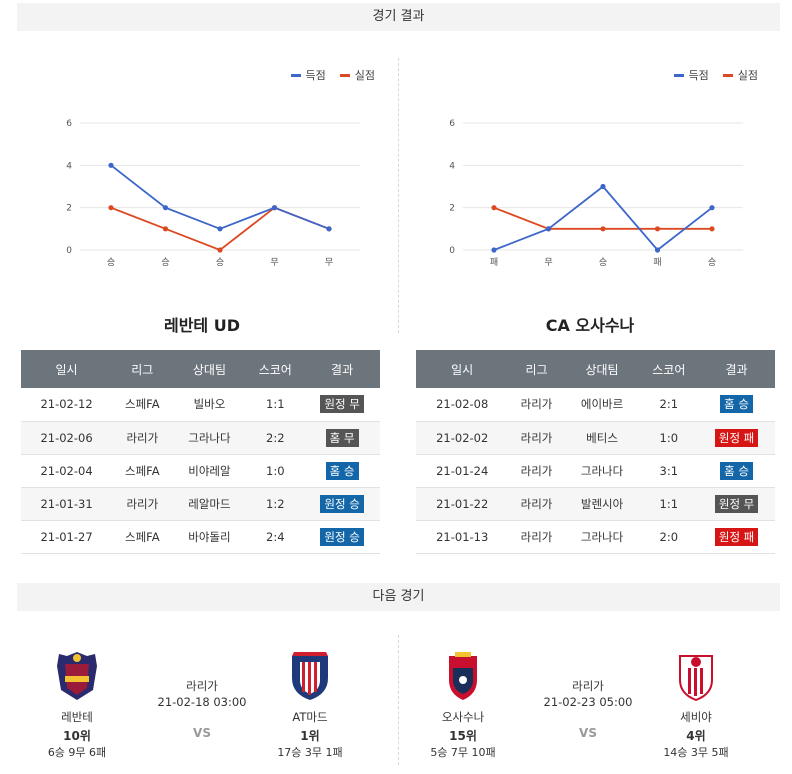 Image resolution: width=792 pixels, height=774 pixels. I want to click on table-row: 21-01-22 라리가 발렌시아 1:1 원정 무, so click(595, 504).